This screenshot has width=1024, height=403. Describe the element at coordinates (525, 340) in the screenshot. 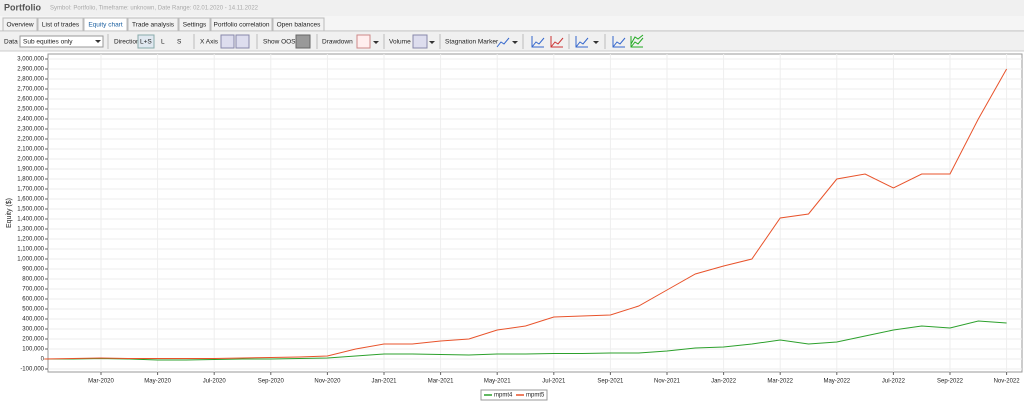

I see `series-line` at that location.